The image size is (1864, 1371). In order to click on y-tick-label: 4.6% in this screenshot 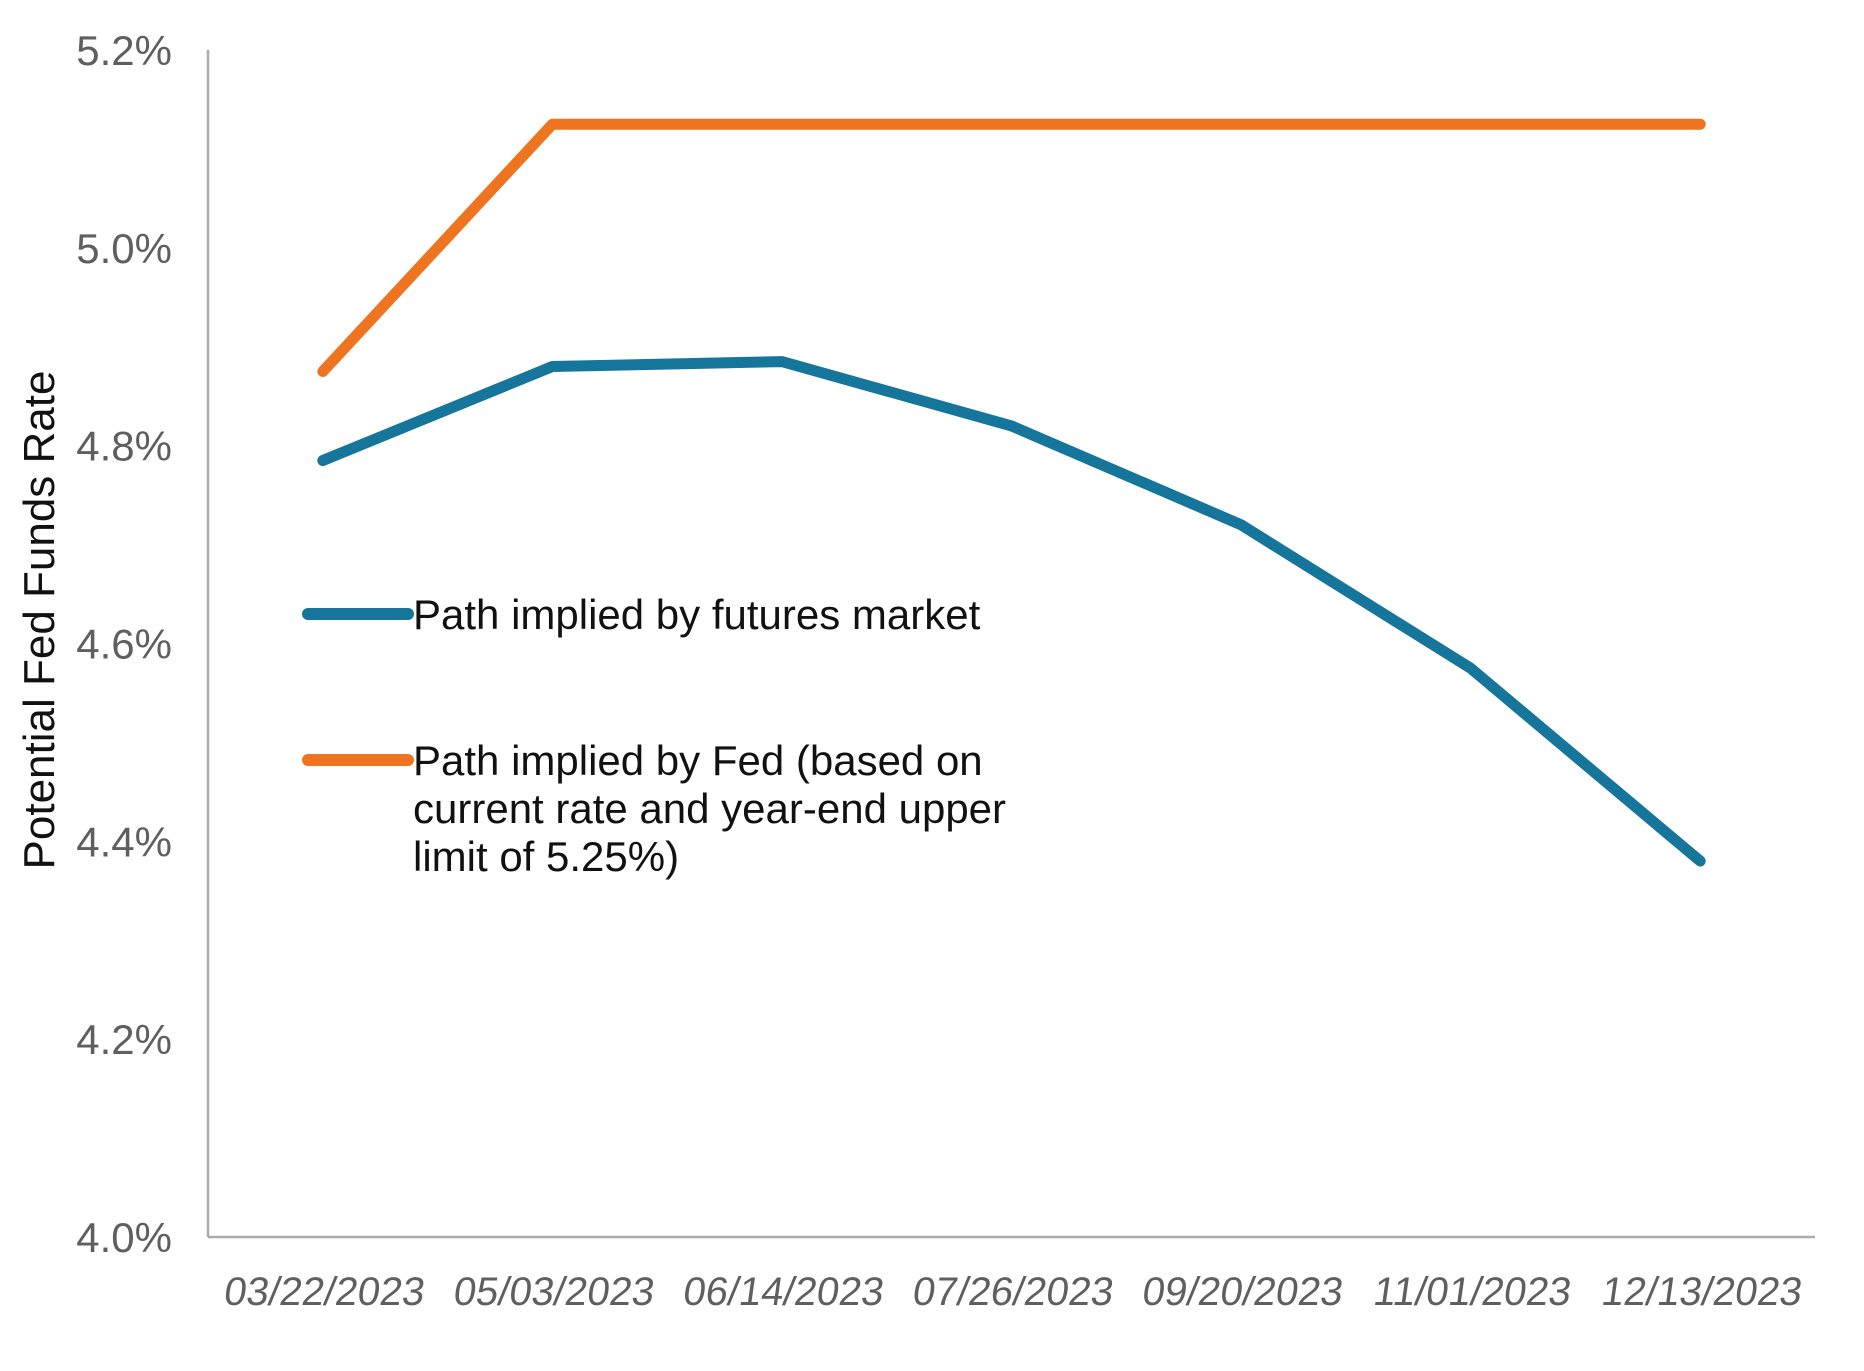, I will do `click(124, 644)`.